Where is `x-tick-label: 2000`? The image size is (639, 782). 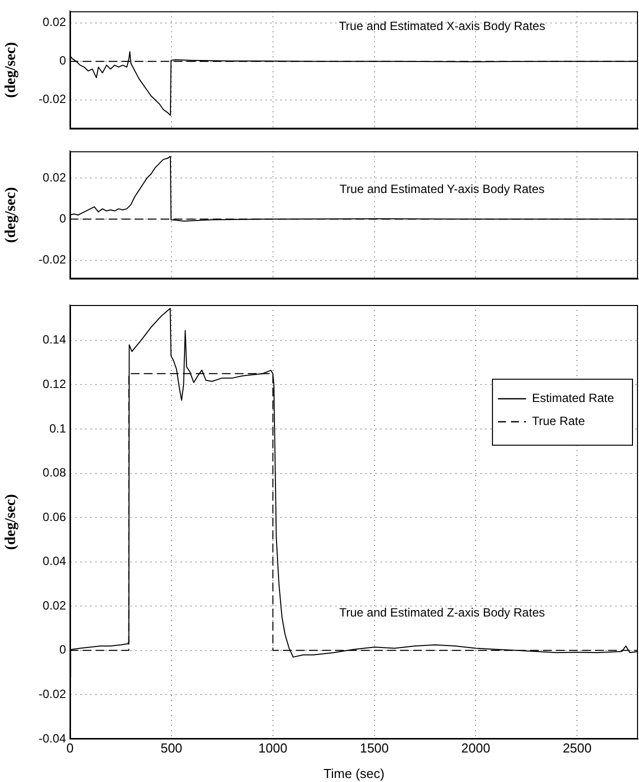
x-tick-label: 2000 is located at coordinates (475, 748).